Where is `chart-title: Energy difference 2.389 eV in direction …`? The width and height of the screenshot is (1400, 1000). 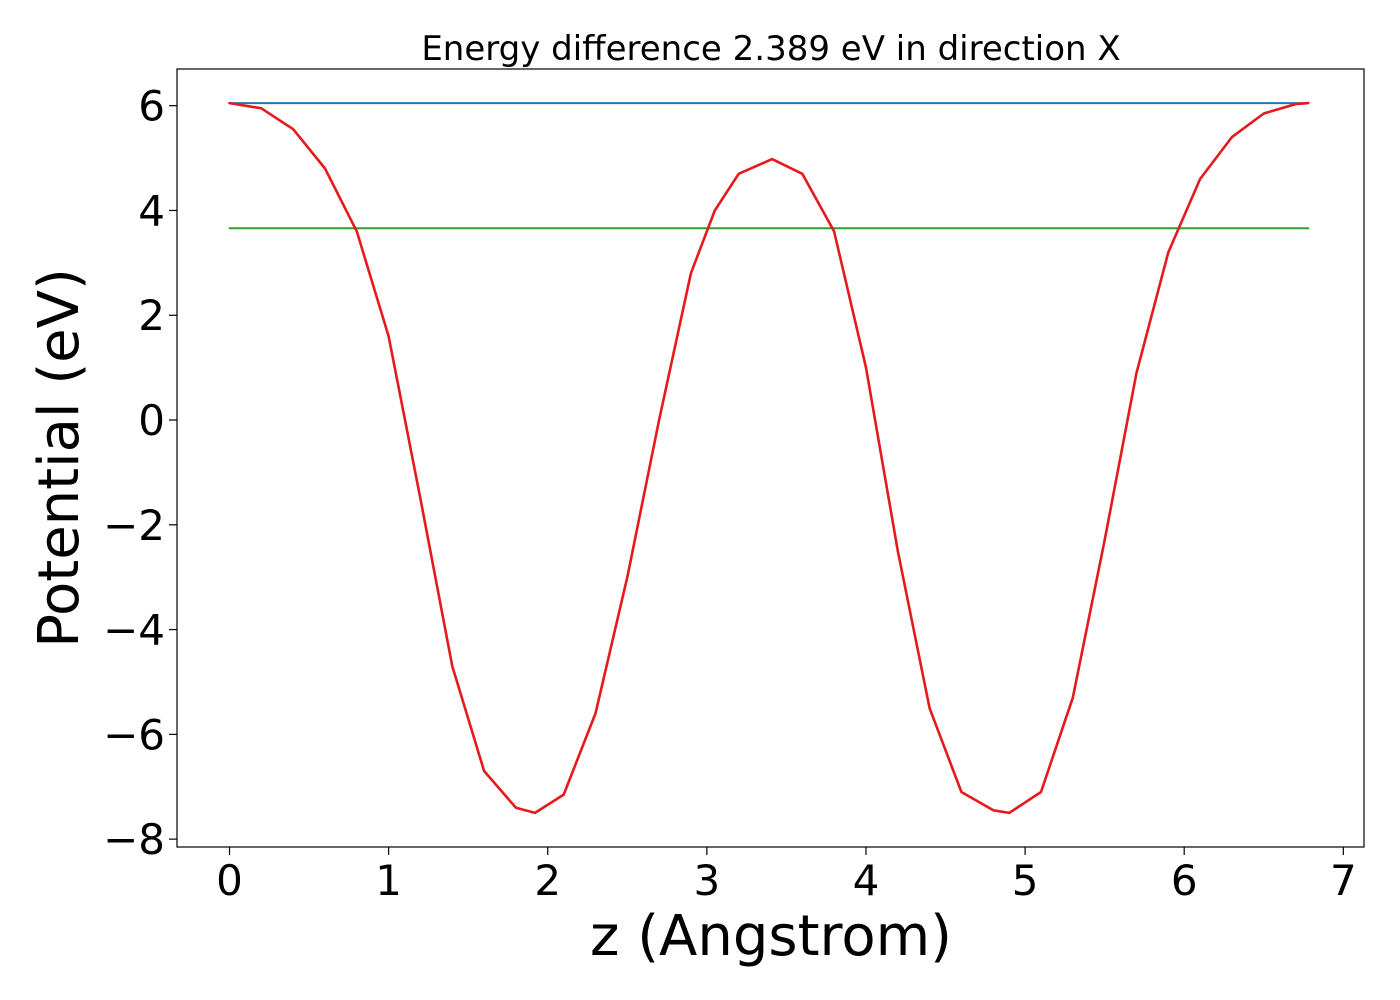 chart-title: Energy difference 2.389 eV in direction … is located at coordinates (770, 49).